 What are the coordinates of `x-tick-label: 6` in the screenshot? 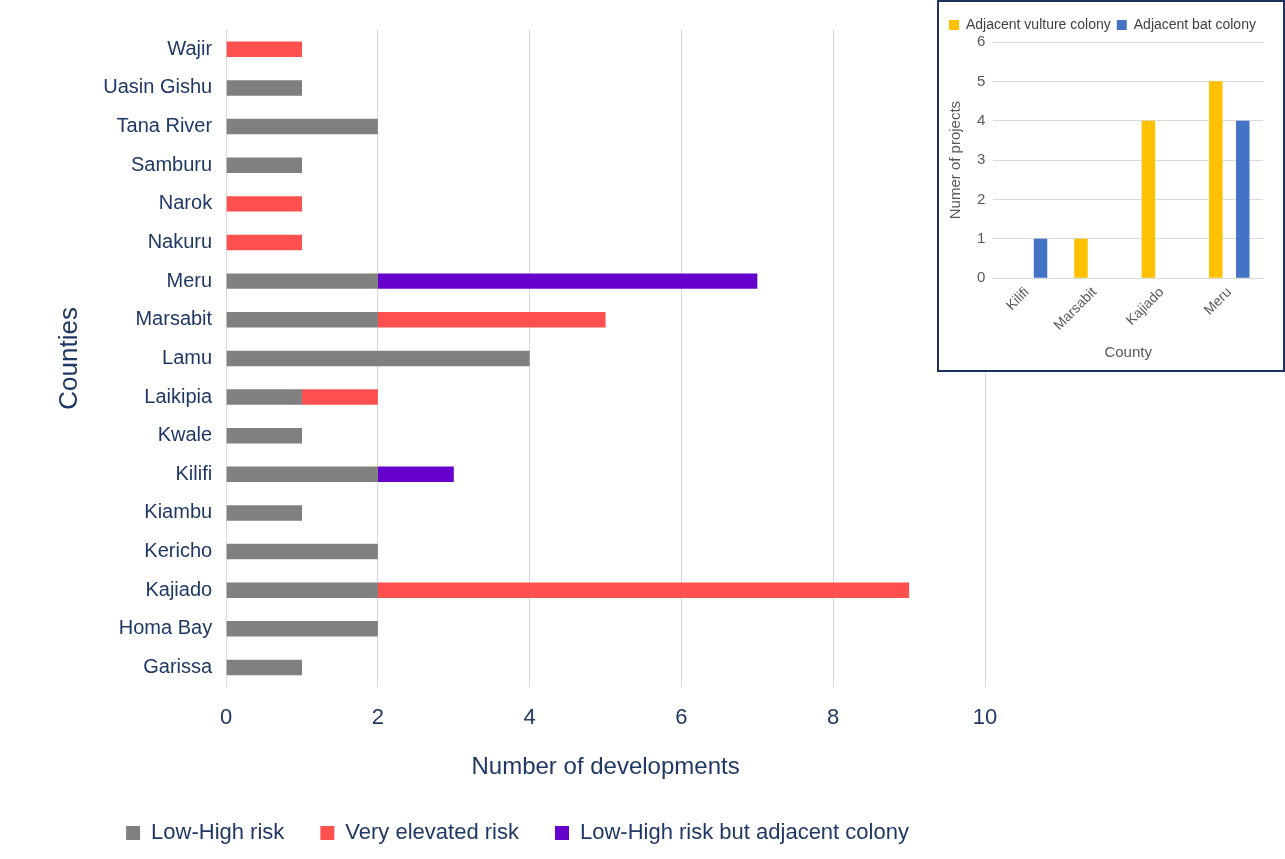 It's located at (681, 717).